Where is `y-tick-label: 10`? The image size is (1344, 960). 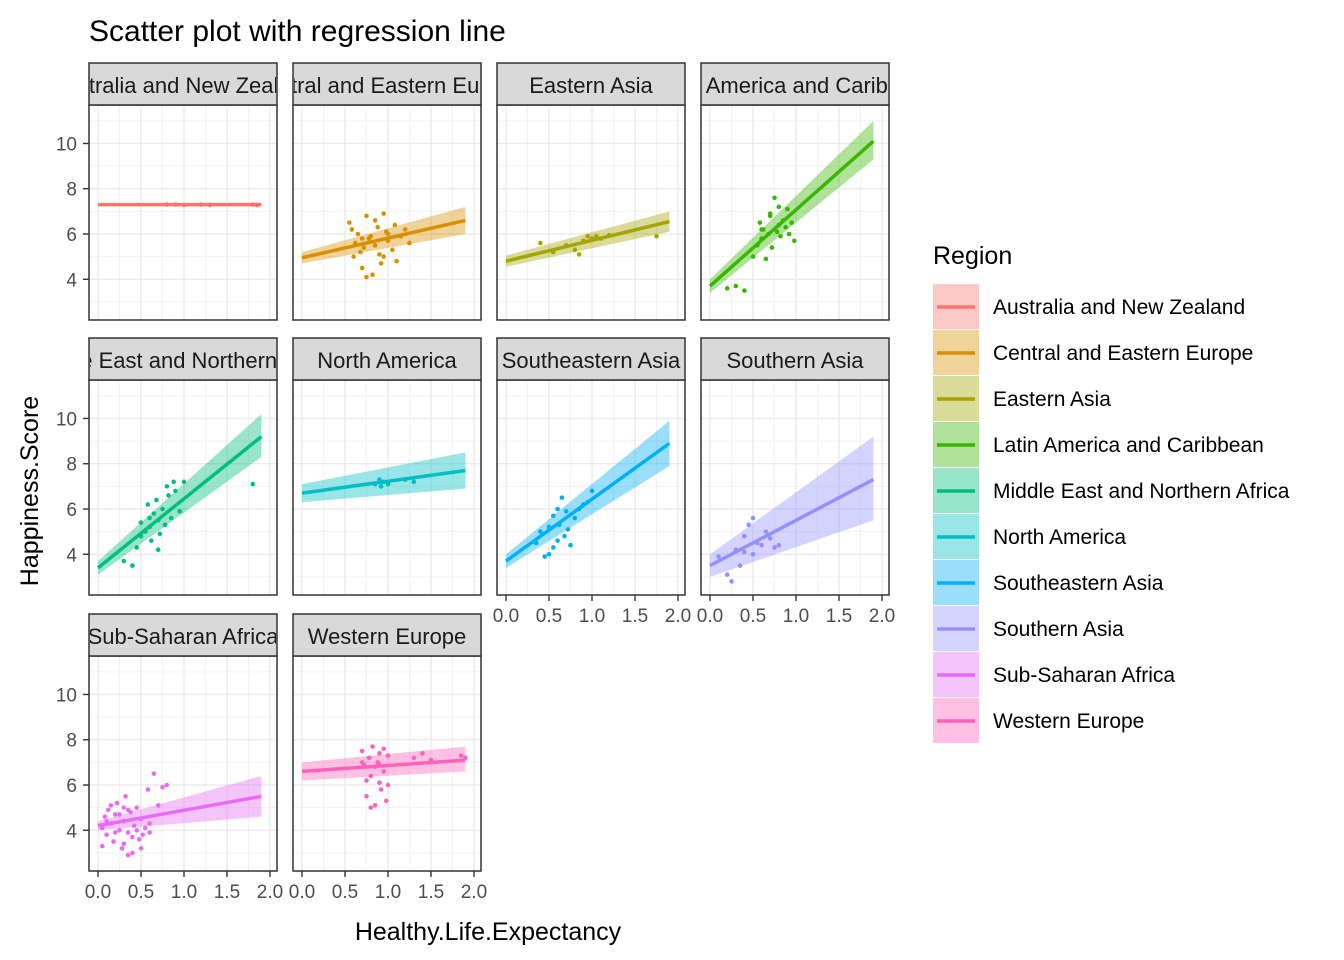
y-tick-label: 10 is located at coordinates (66, 695).